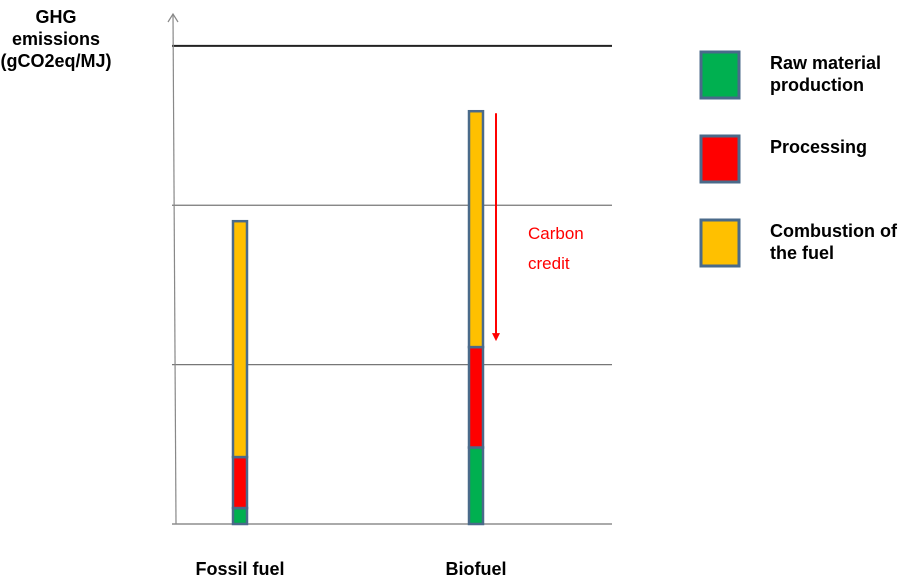  Describe the element at coordinates (833, 242) in the screenshot. I see `legend-label: Combustion of the fuel` at that location.